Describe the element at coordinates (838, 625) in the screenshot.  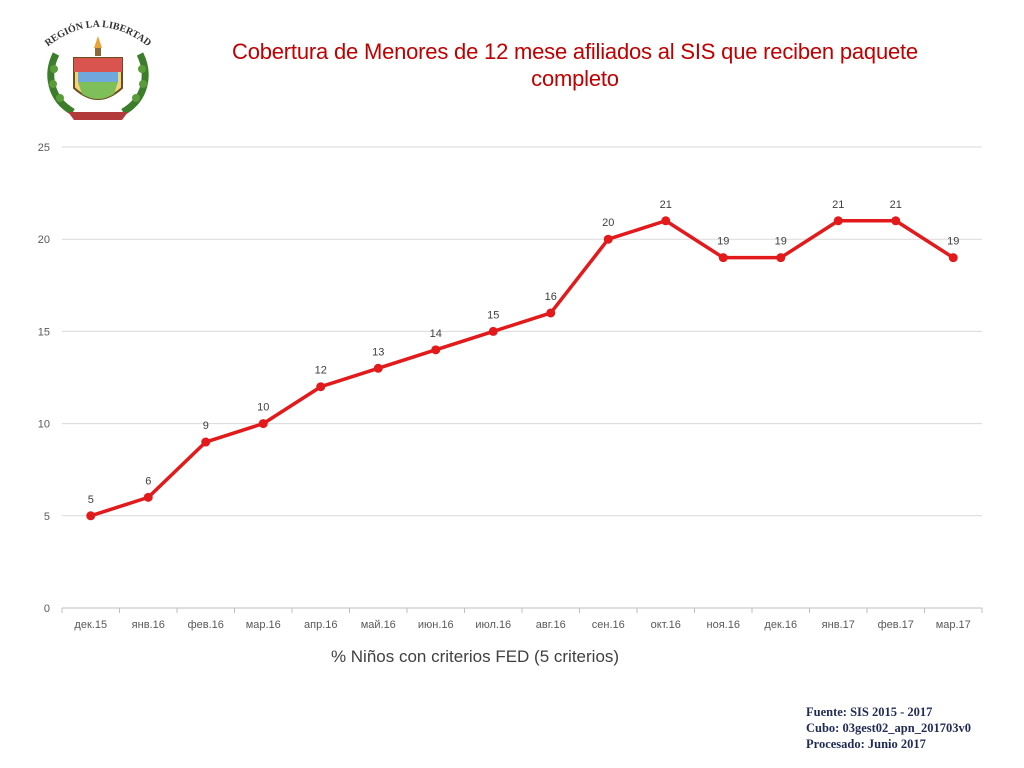
I see `x-tick-label: янв.17` at that location.